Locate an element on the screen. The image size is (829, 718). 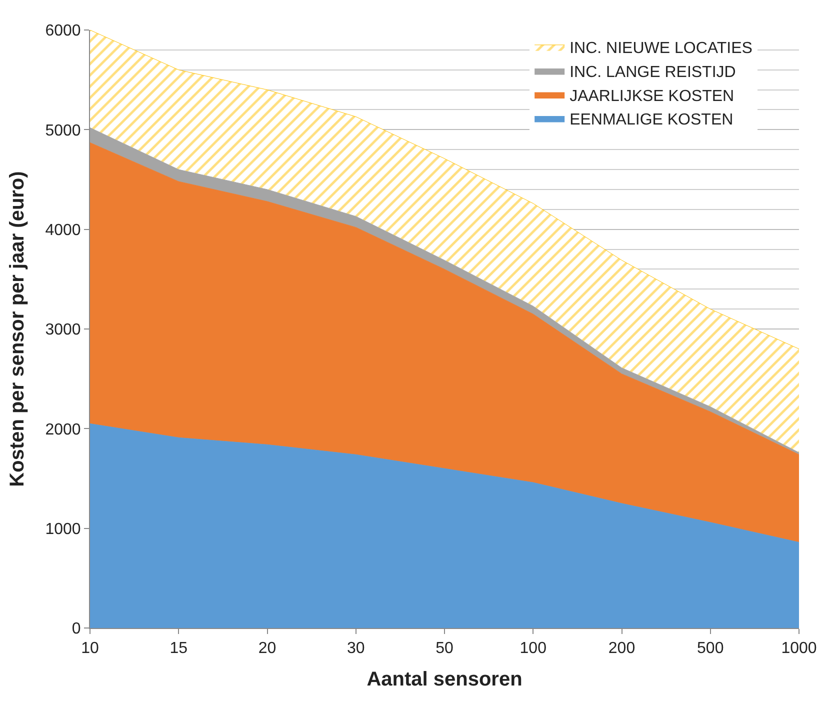
legend-label: EENMALIGE KOSTEN is located at coordinates (652, 120).